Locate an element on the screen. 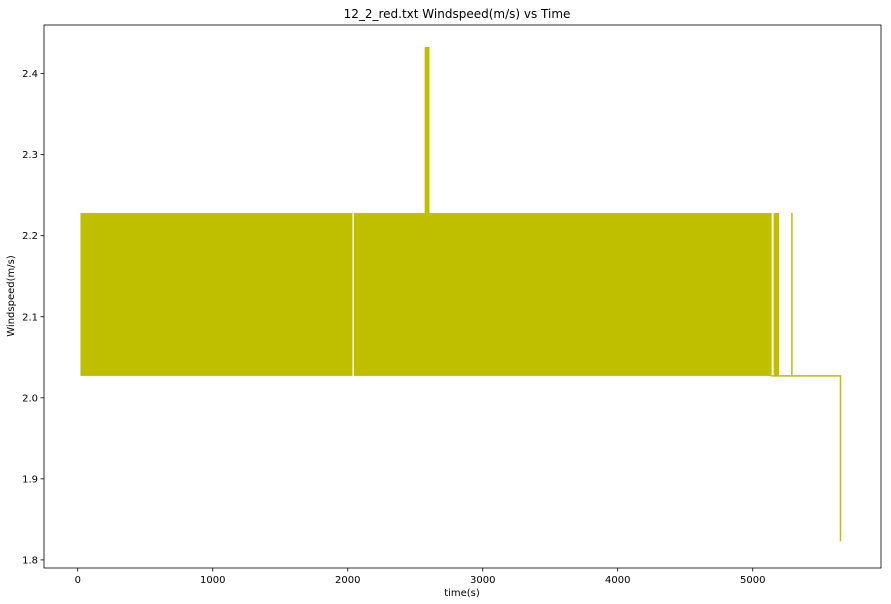 The height and width of the screenshot is (604, 891). x-tick-label: 5000 is located at coordinates (752, 580).